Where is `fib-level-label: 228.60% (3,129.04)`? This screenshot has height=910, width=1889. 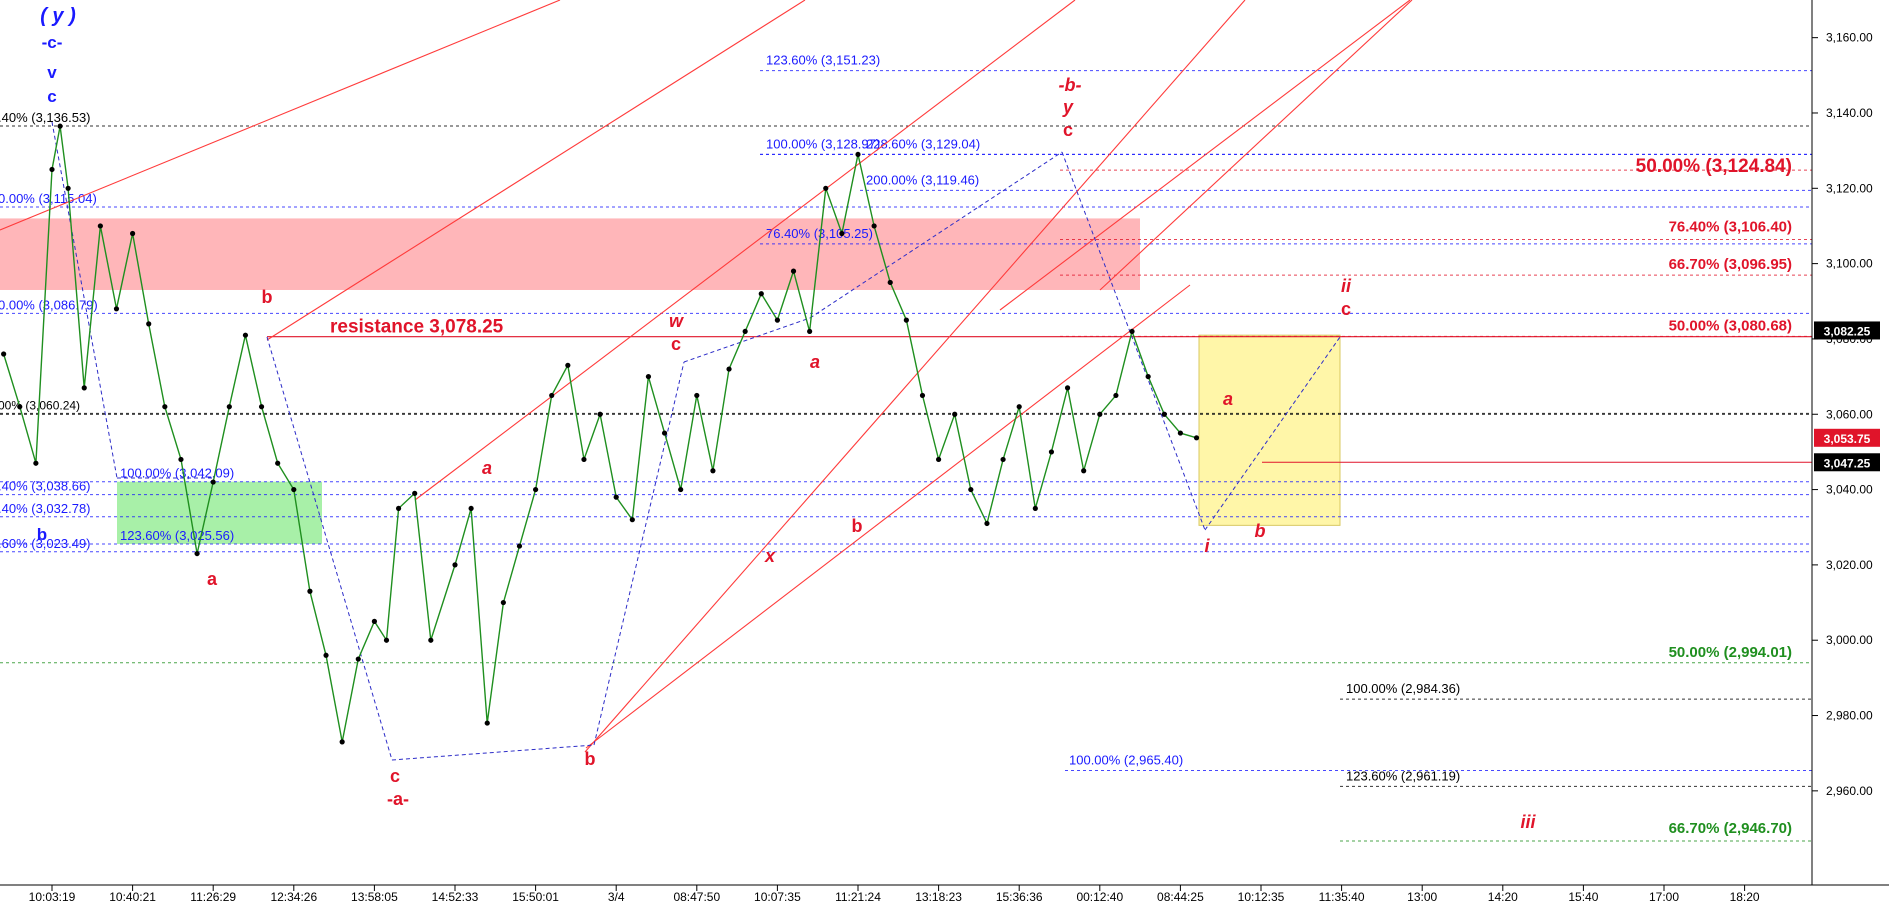
fib-level-label: 228.60% (3,129.04) is located at coordinates (923, 143).